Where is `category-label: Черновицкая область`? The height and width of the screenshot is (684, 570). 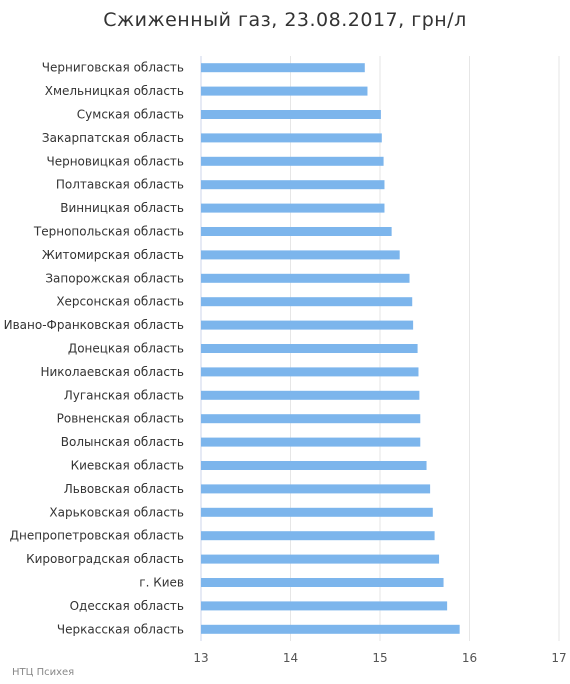
category-label: Черновицкая область is located at coordinates (115, 161).